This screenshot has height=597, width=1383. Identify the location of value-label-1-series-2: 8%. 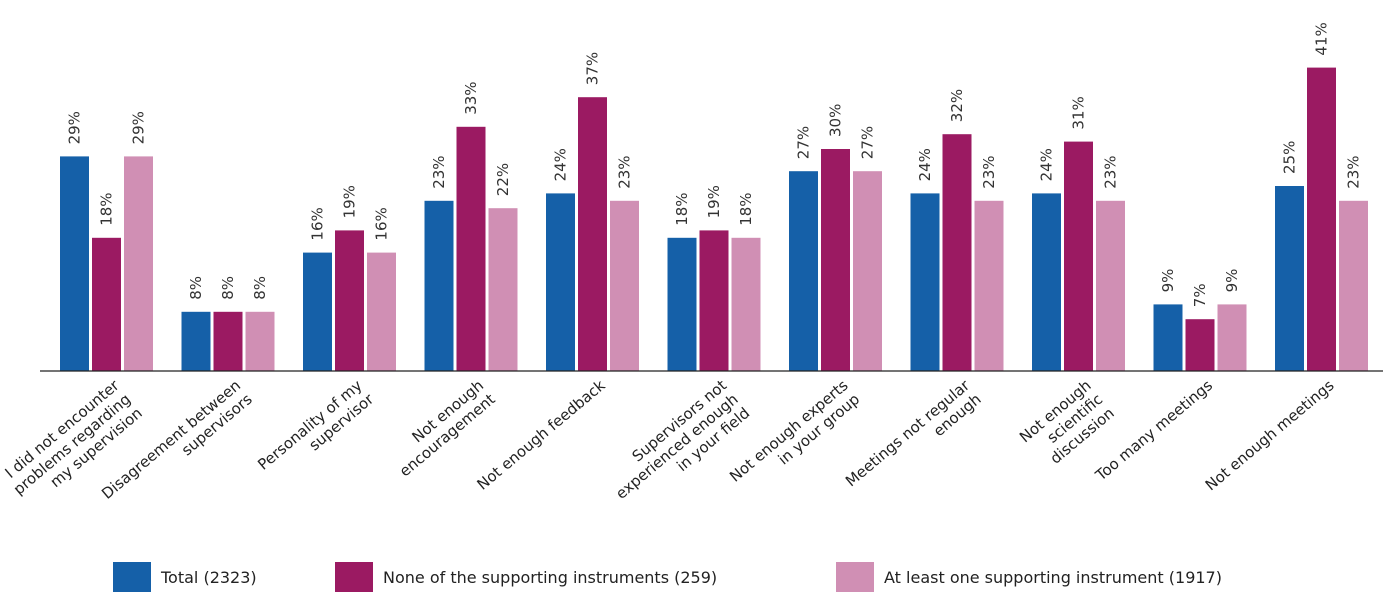
(260, 288).